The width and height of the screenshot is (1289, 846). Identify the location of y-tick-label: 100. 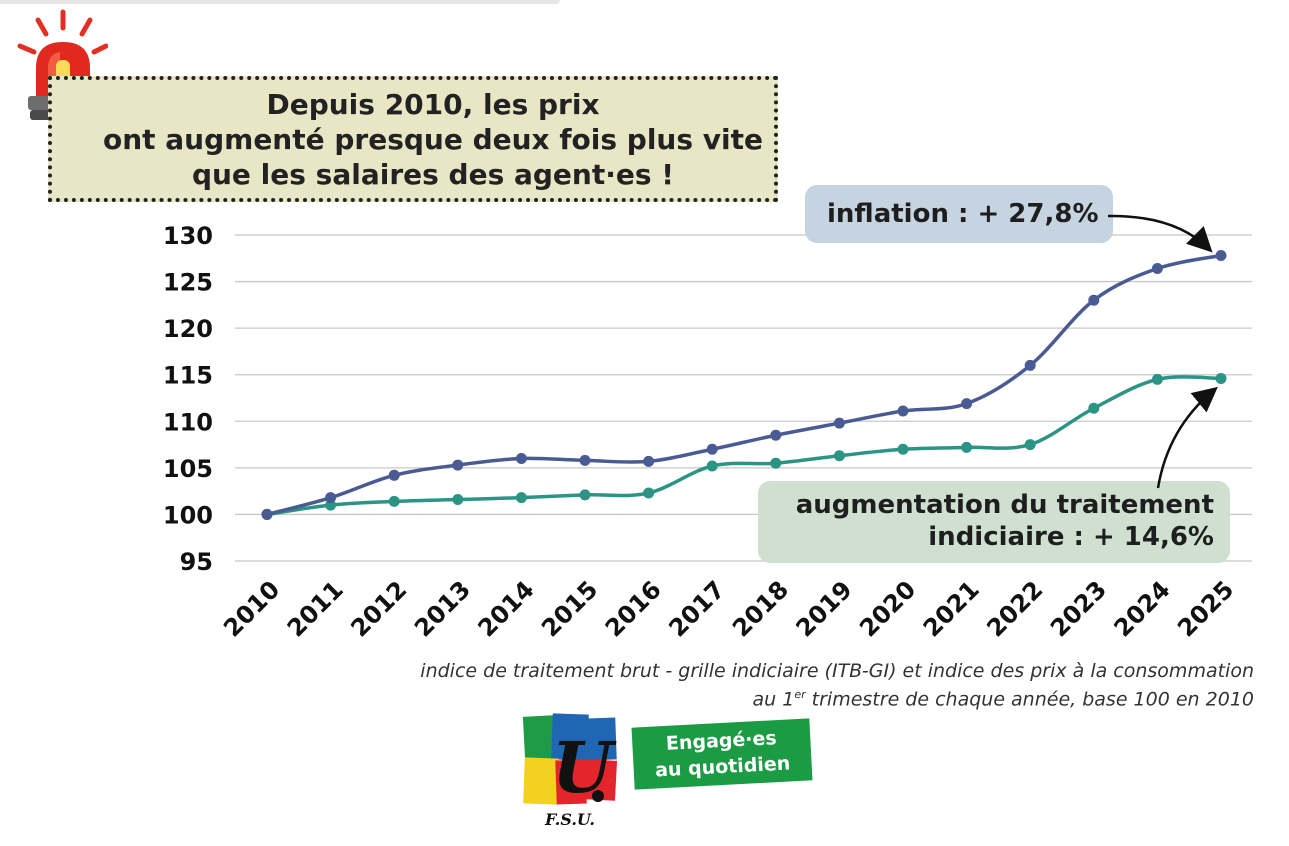
(188, 515).